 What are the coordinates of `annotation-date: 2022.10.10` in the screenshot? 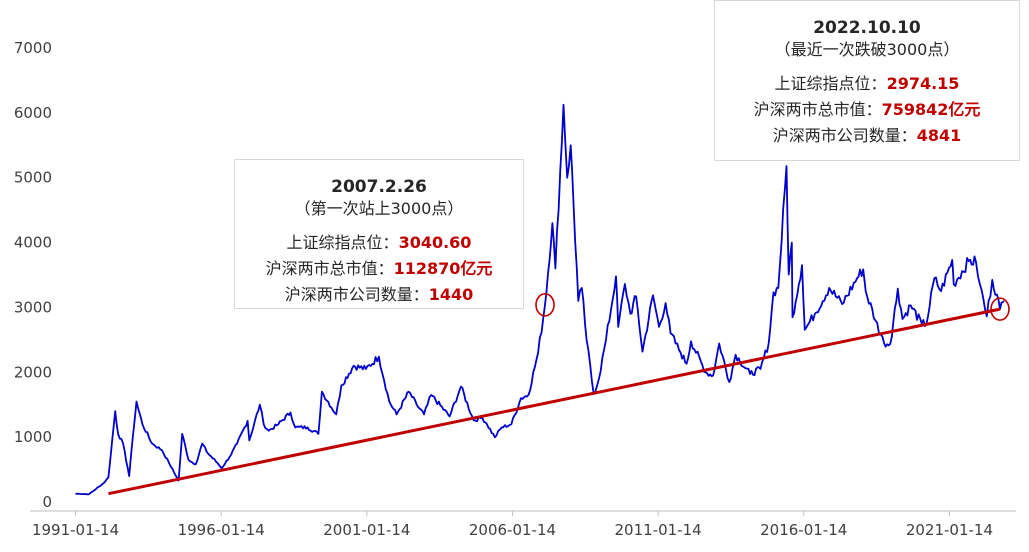 It's located at (867, 28).